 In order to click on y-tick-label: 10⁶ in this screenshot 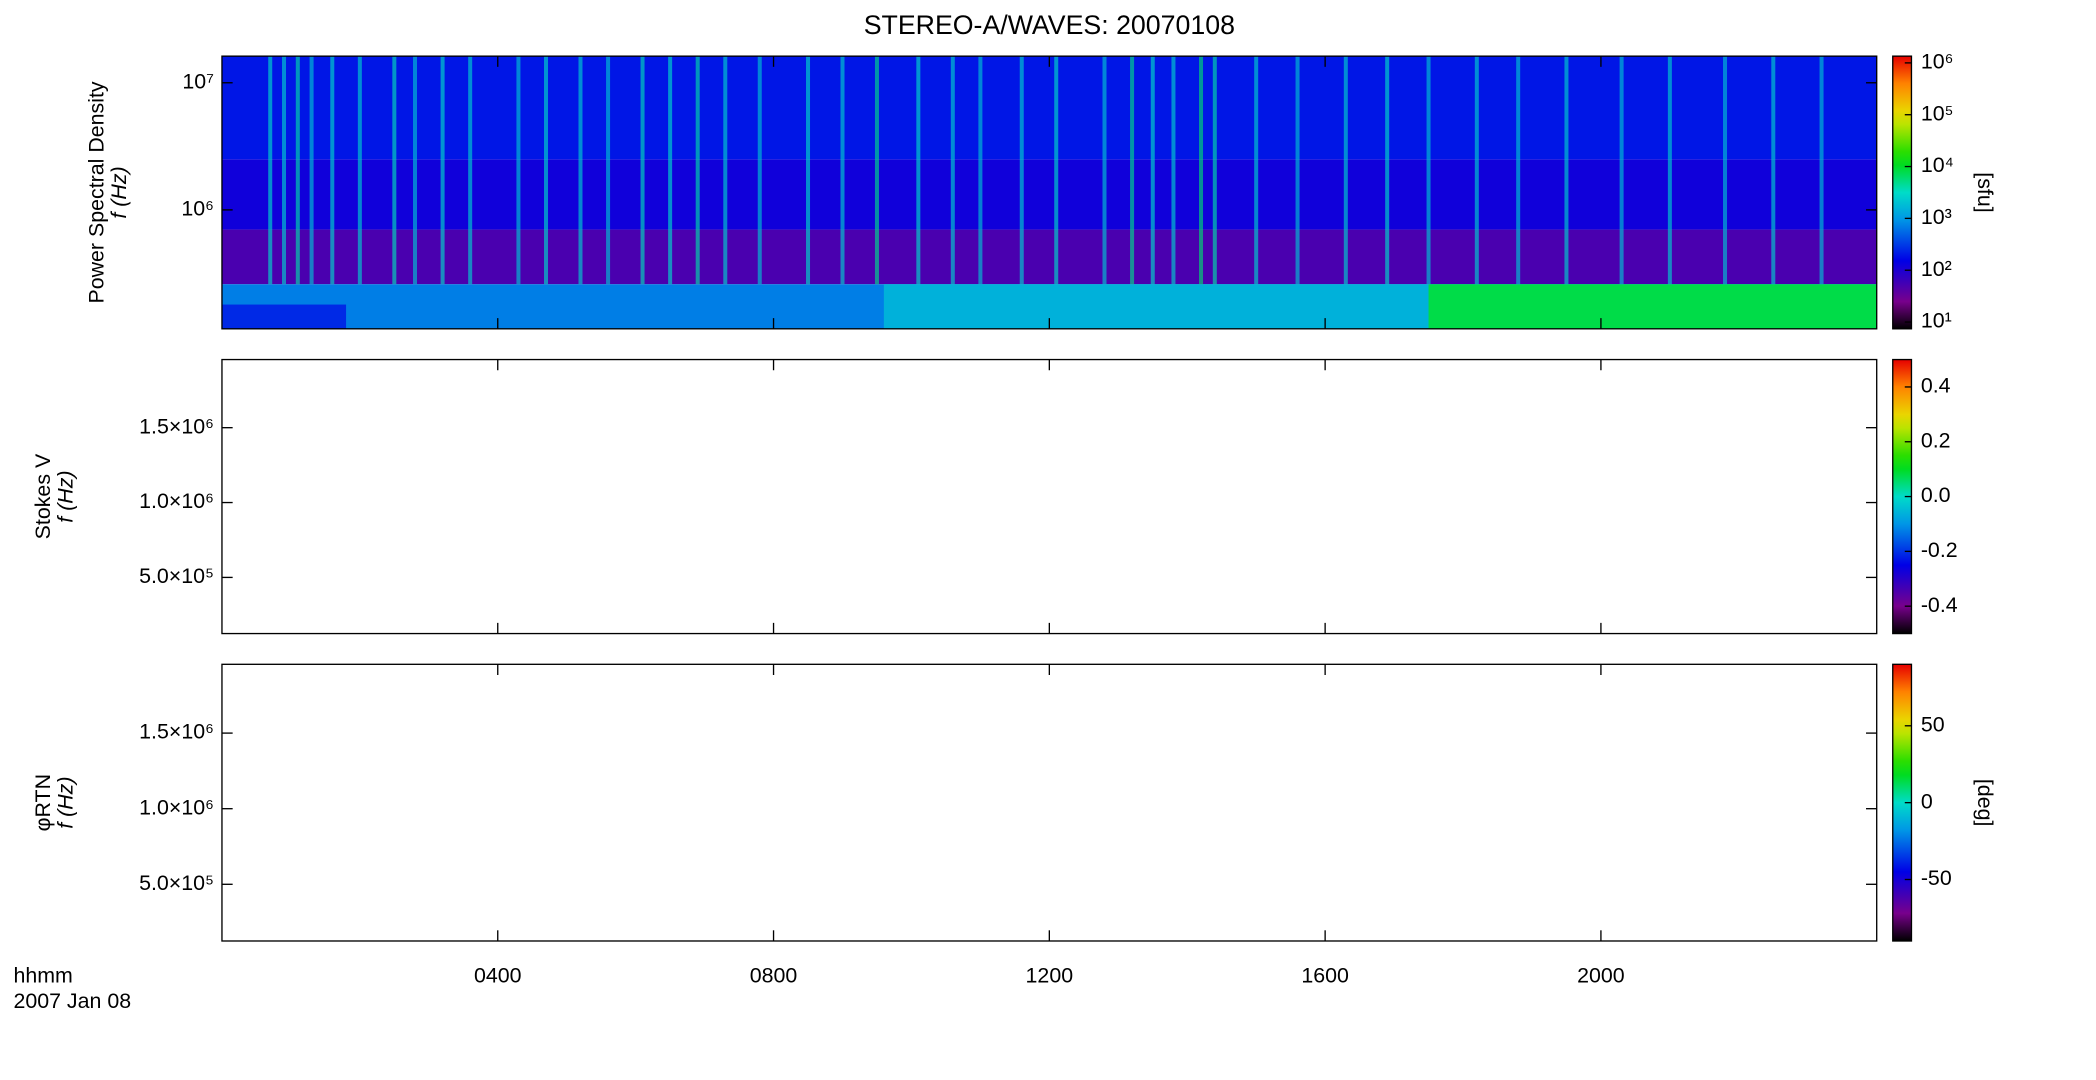, I will do `click(197, 209)`.